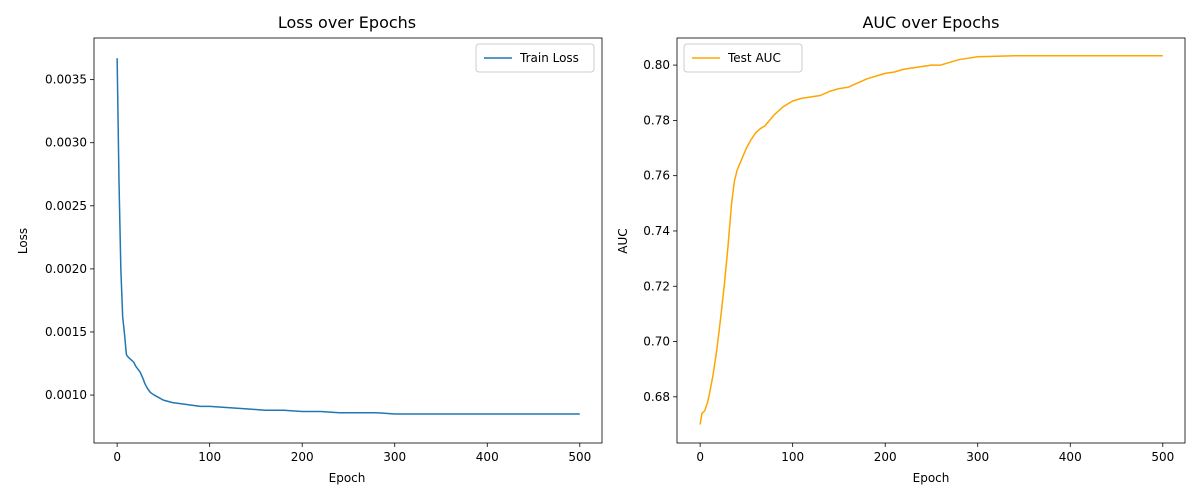  I want to click on loss-legend, so click(535, 58).